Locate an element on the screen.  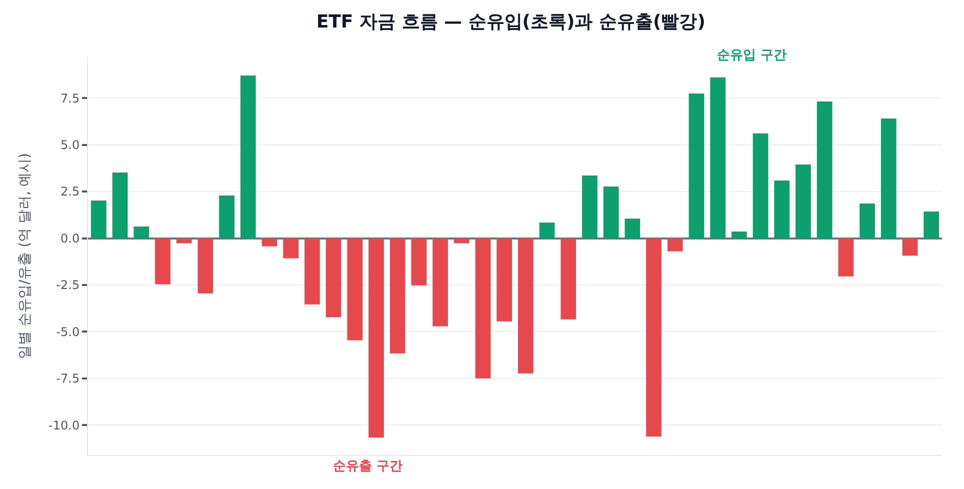
y-tick-label: -5.0 is located at coordinates (68, 331).